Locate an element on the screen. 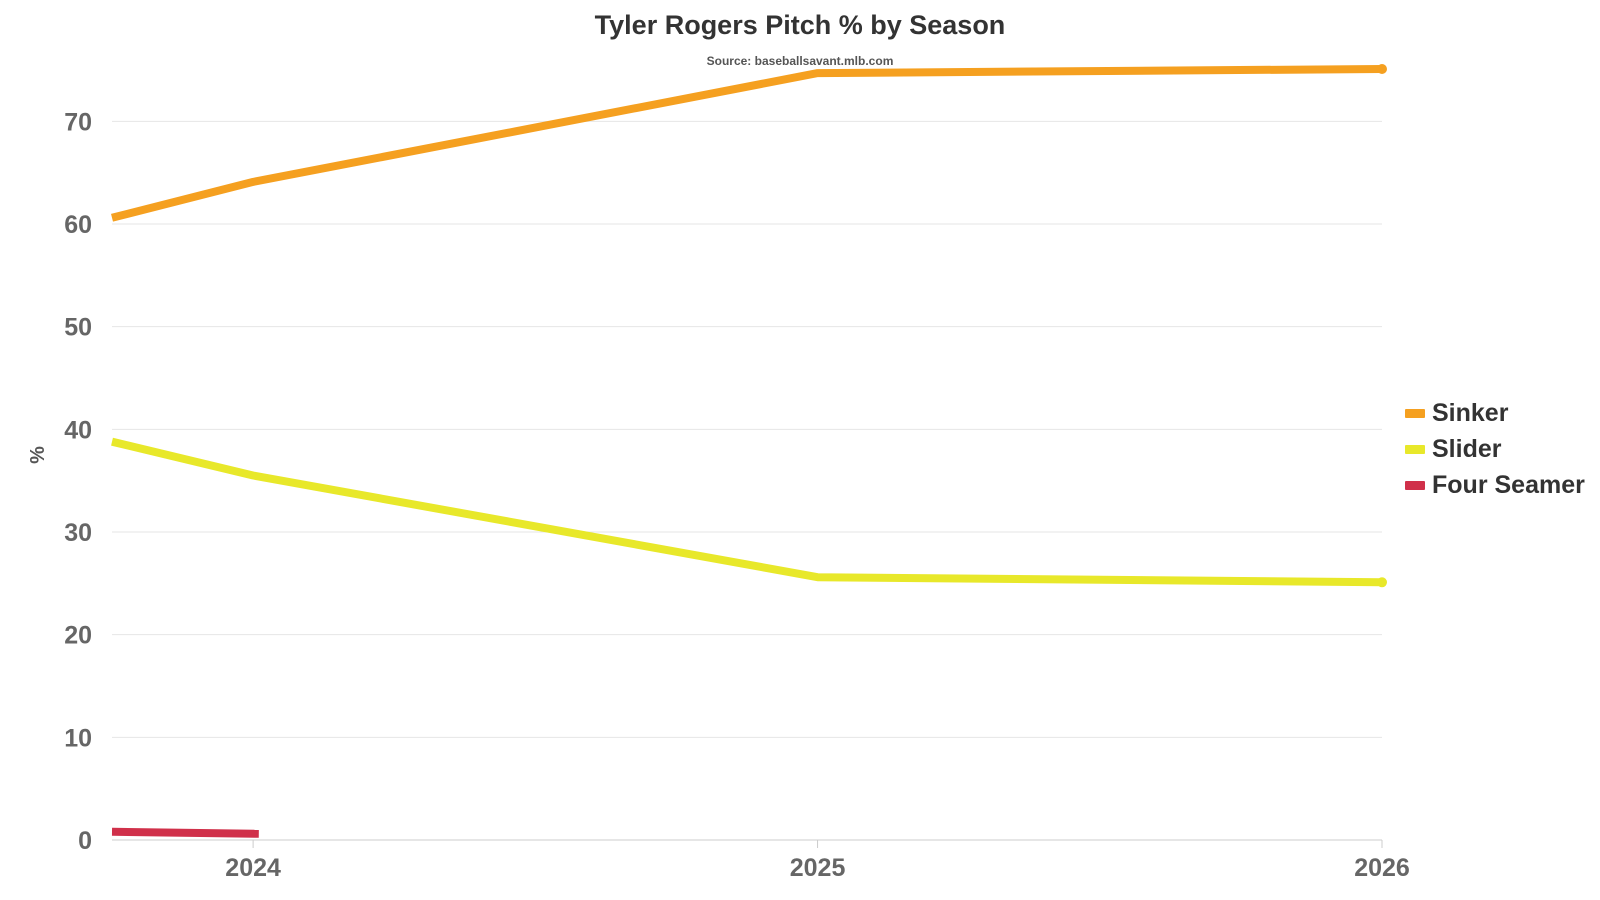 The image size is (1600, 900). legend-item-slider: Slider is located at coordinates (1495, 449).